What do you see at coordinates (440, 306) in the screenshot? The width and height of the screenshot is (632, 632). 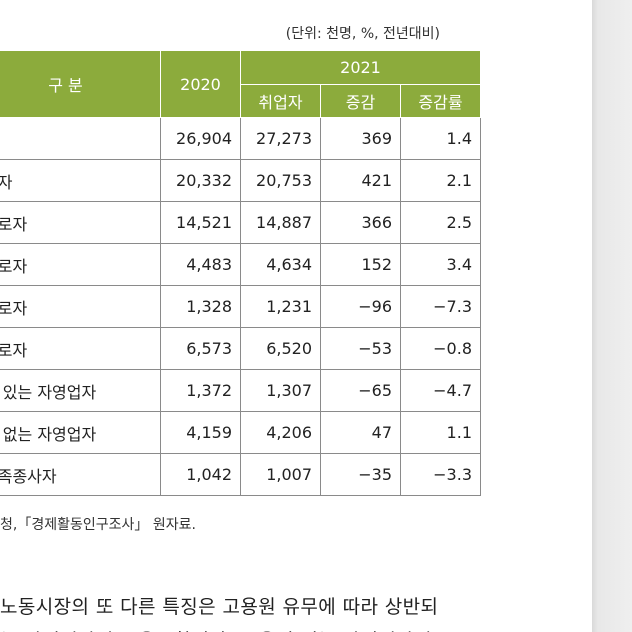 I see `cell-rate: −7.3` at bounding box center [440, 306].